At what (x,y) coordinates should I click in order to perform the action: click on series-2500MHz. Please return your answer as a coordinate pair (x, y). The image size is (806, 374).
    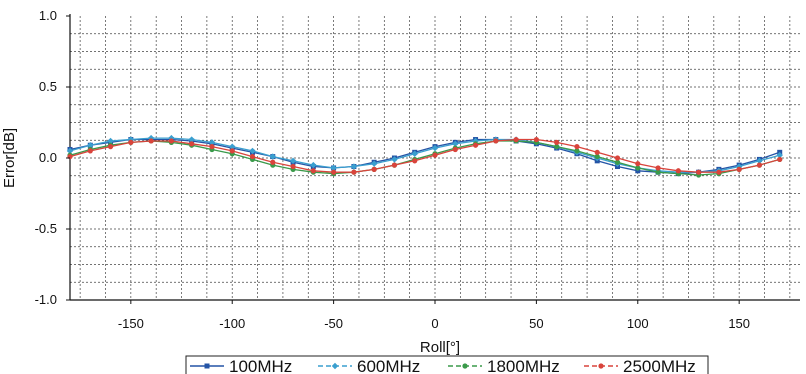
    Looking at the image, I should click on (425, 155).